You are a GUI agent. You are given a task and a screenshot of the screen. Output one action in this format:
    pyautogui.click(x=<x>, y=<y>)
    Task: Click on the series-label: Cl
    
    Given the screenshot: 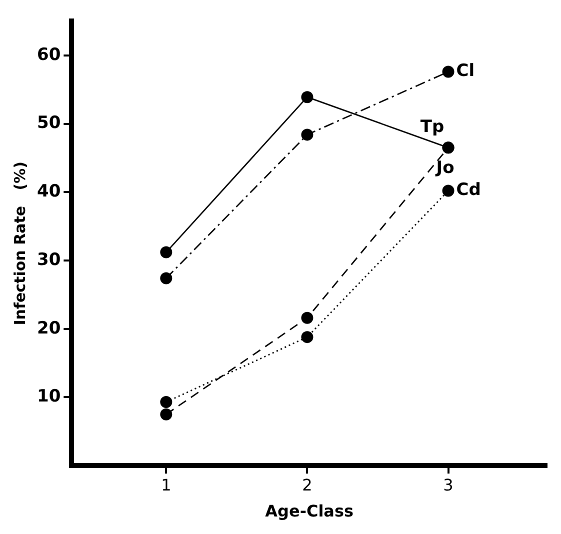 What is the action you would take?
    pyautogui.click(x=465, y=71)
    